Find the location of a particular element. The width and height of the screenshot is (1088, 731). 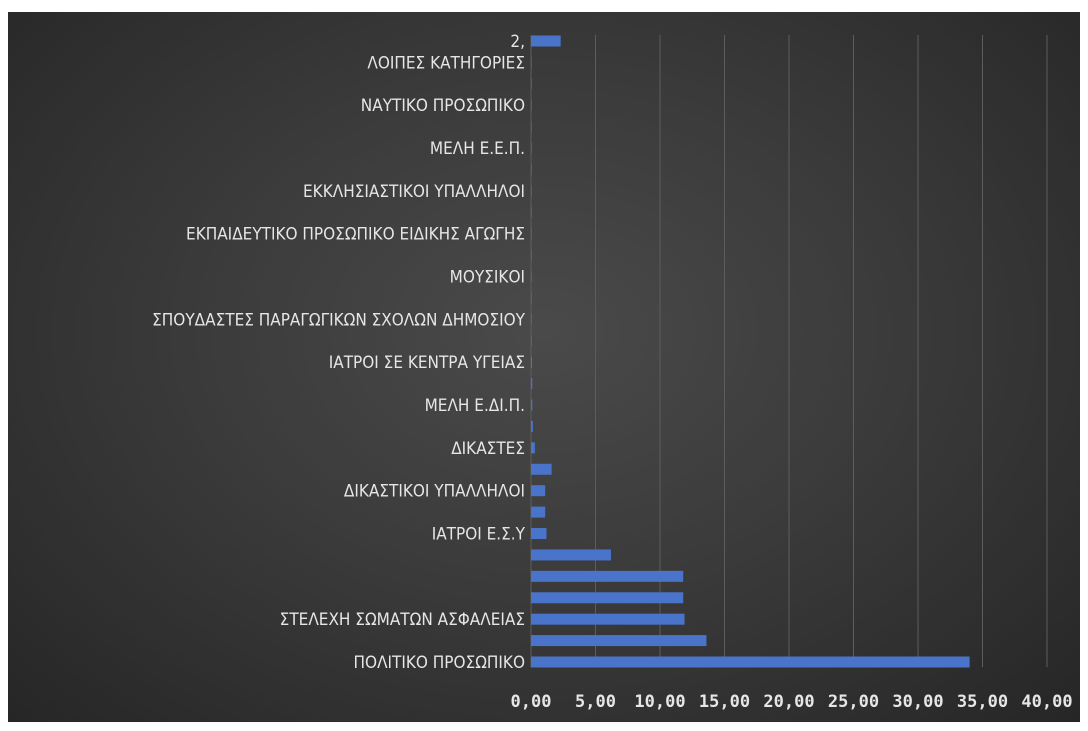

x-tick-label: 25,00 is located at coordinates (853, 702).